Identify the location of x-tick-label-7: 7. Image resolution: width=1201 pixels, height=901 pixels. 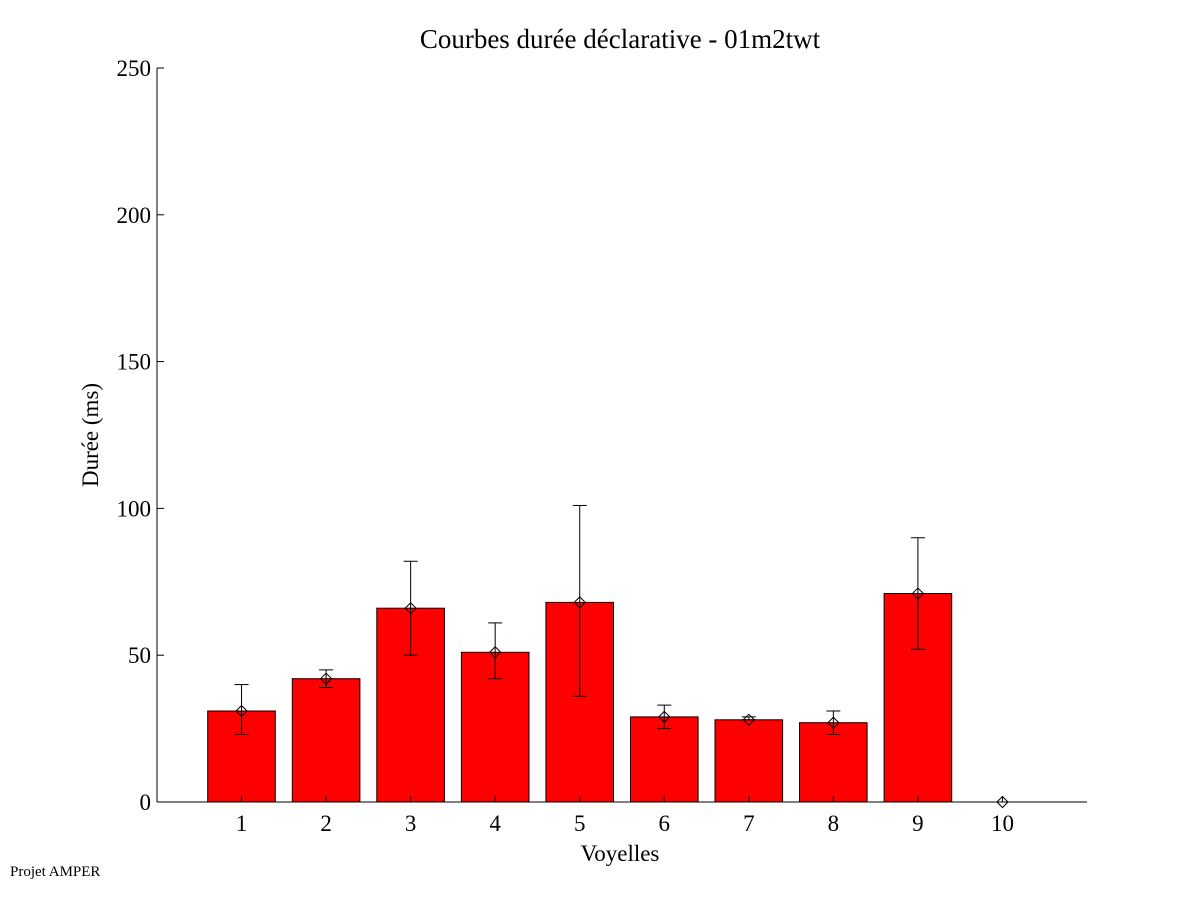
(749, 823).